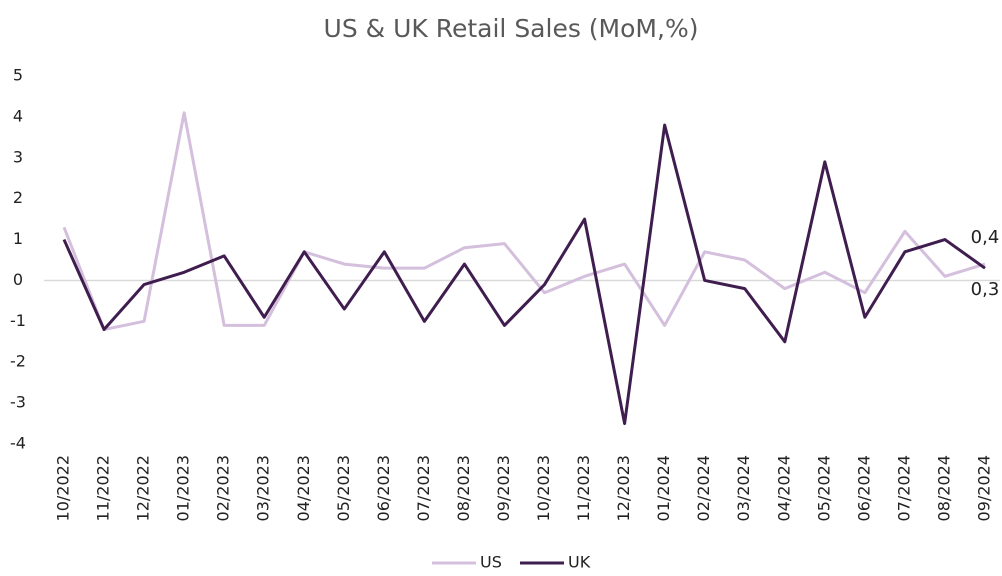 The width and height of the screenshot is (1002, 576). What do you see at coordinates (503, 488) in the screenshot?
I see `x-tick-label: 09/2023` at bounding box center [503, 488].